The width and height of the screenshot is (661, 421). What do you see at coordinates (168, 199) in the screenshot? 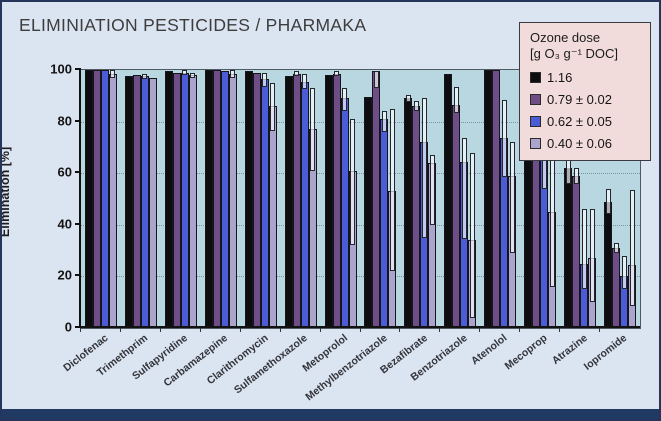
I see `bar-sulfapyridine-s0` at bounding box center [168, 199].